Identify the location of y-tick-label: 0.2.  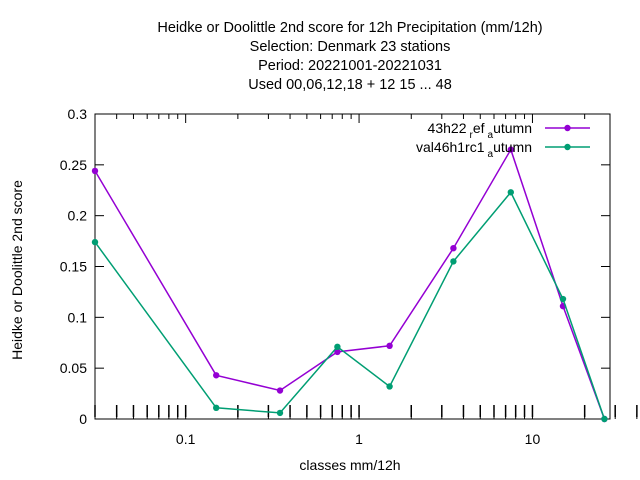
(78, 216).